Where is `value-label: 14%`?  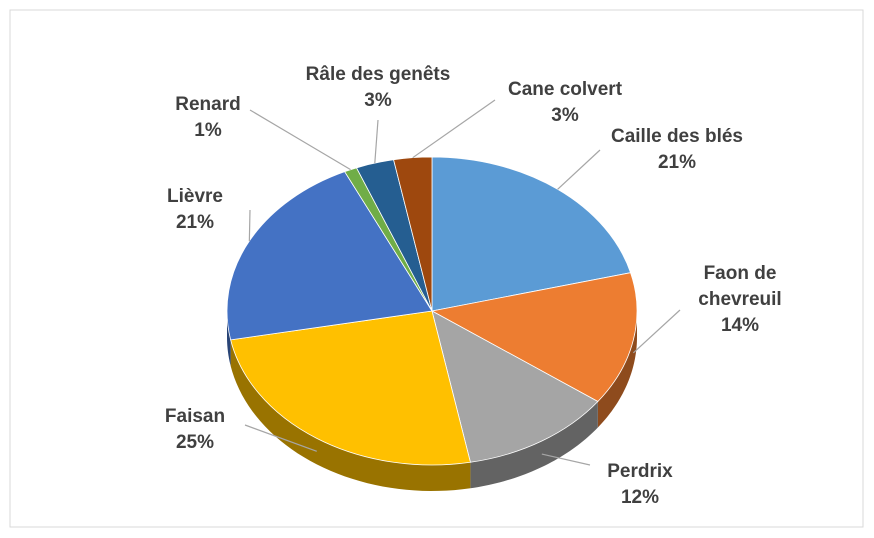
value-label: 14% is located at coordinates (740, 325).